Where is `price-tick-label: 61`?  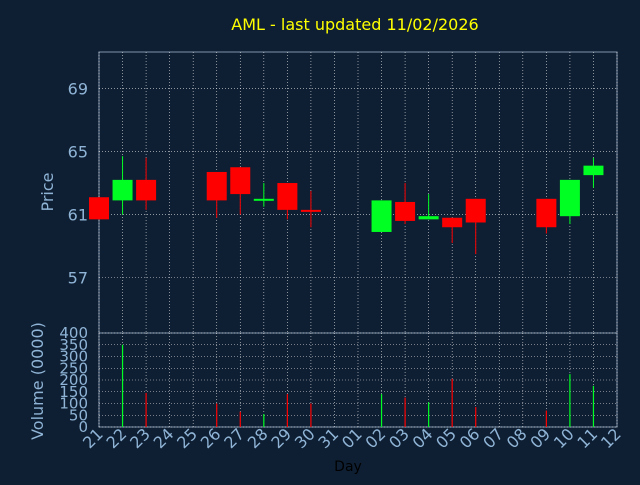 price-tick-label: 61 is located at coordinates (78, 215).